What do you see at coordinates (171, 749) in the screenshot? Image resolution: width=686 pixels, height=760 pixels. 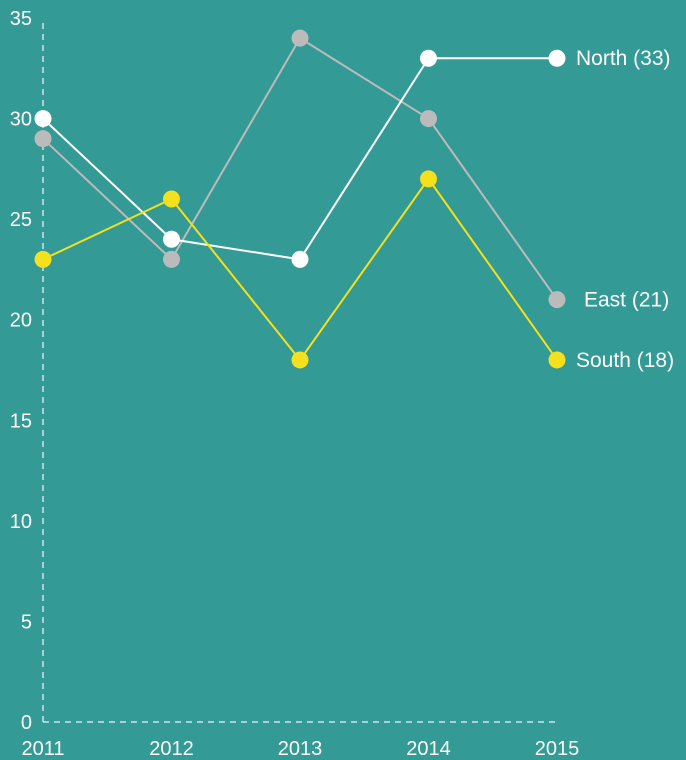 I see `x-tick-label: 2012` at bounding box center [171, 749].